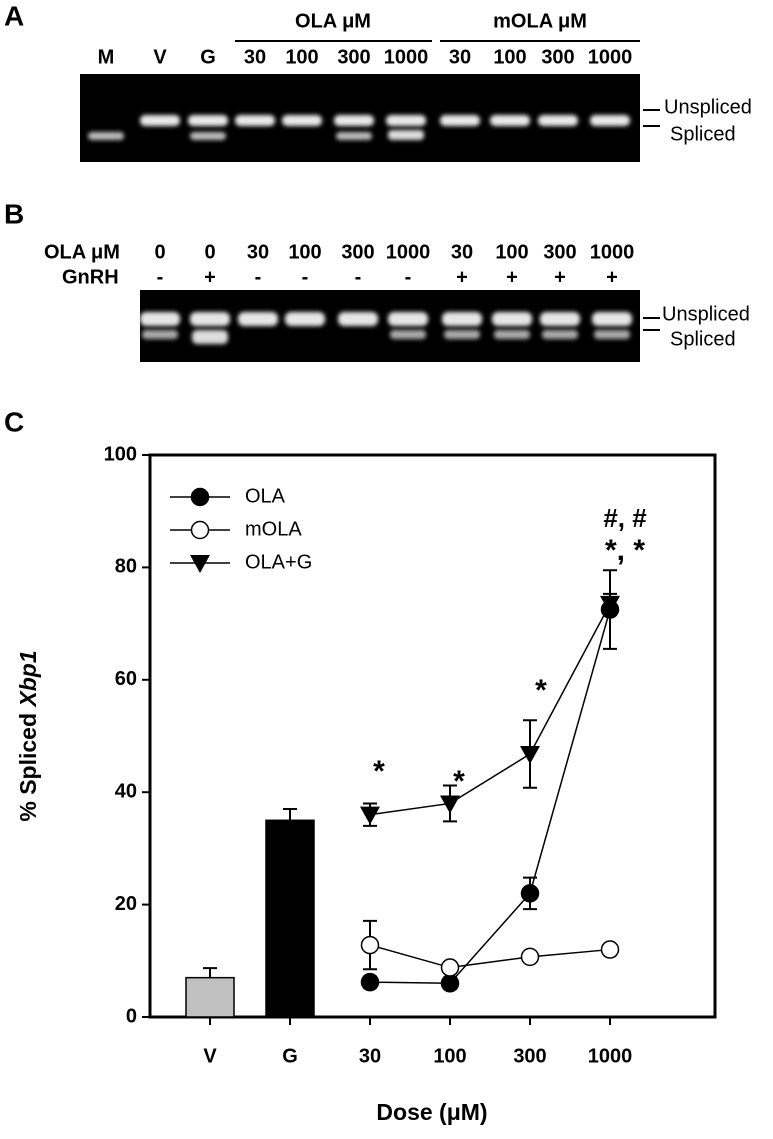 The width and height of the screenshot is (773, 1139). What do you see at coordinates (333, 21) in the screenshot?
I see `group-label: OLA μM` at bounding box center [333, 21].